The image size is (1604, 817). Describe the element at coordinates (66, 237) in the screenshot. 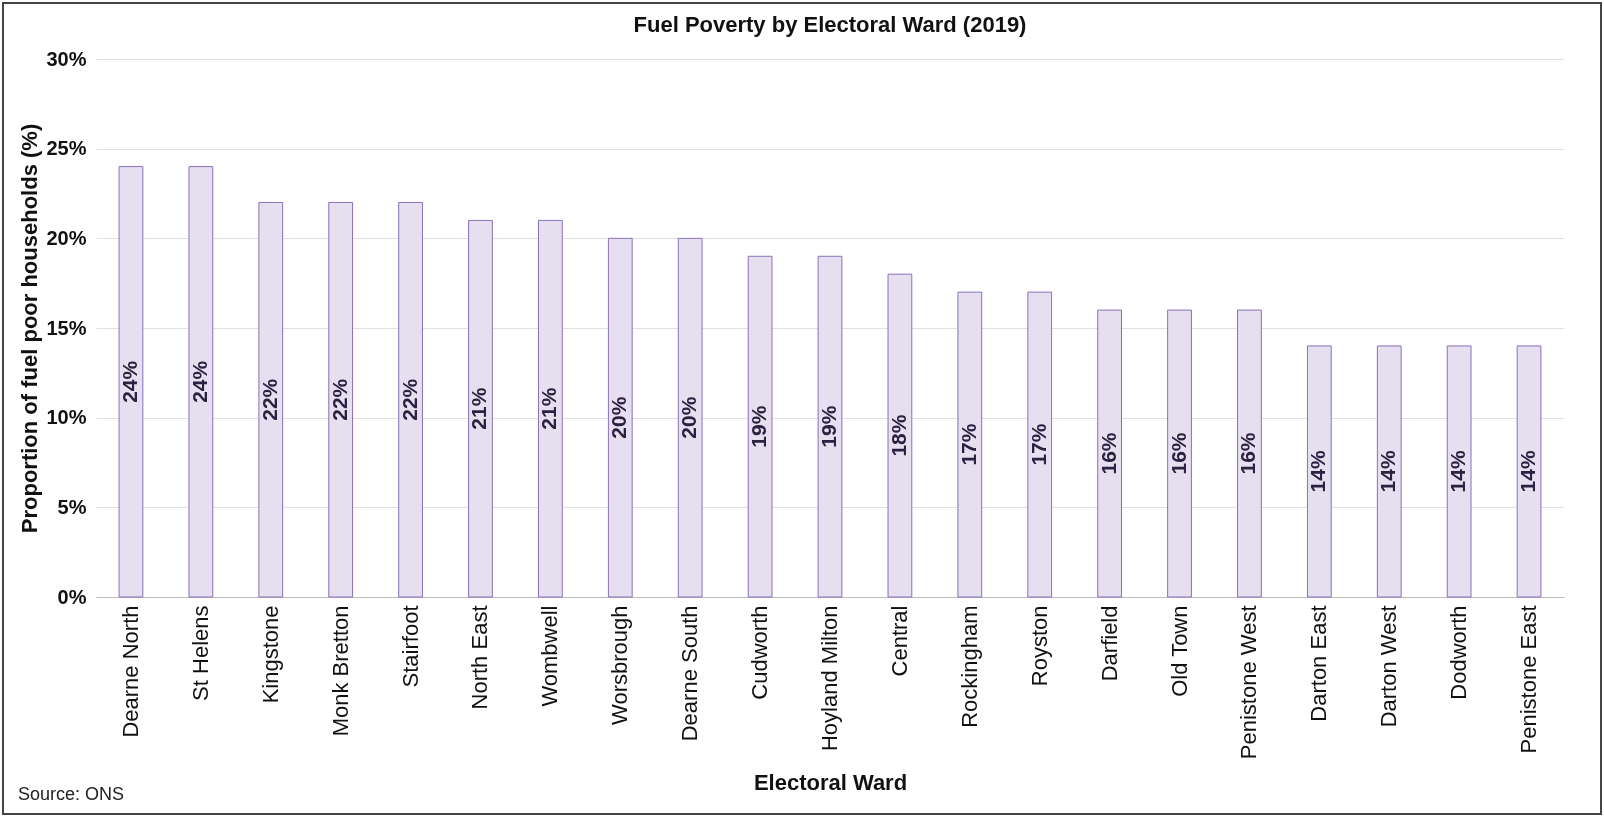

I see `y-tick-label: 20%` at that location.